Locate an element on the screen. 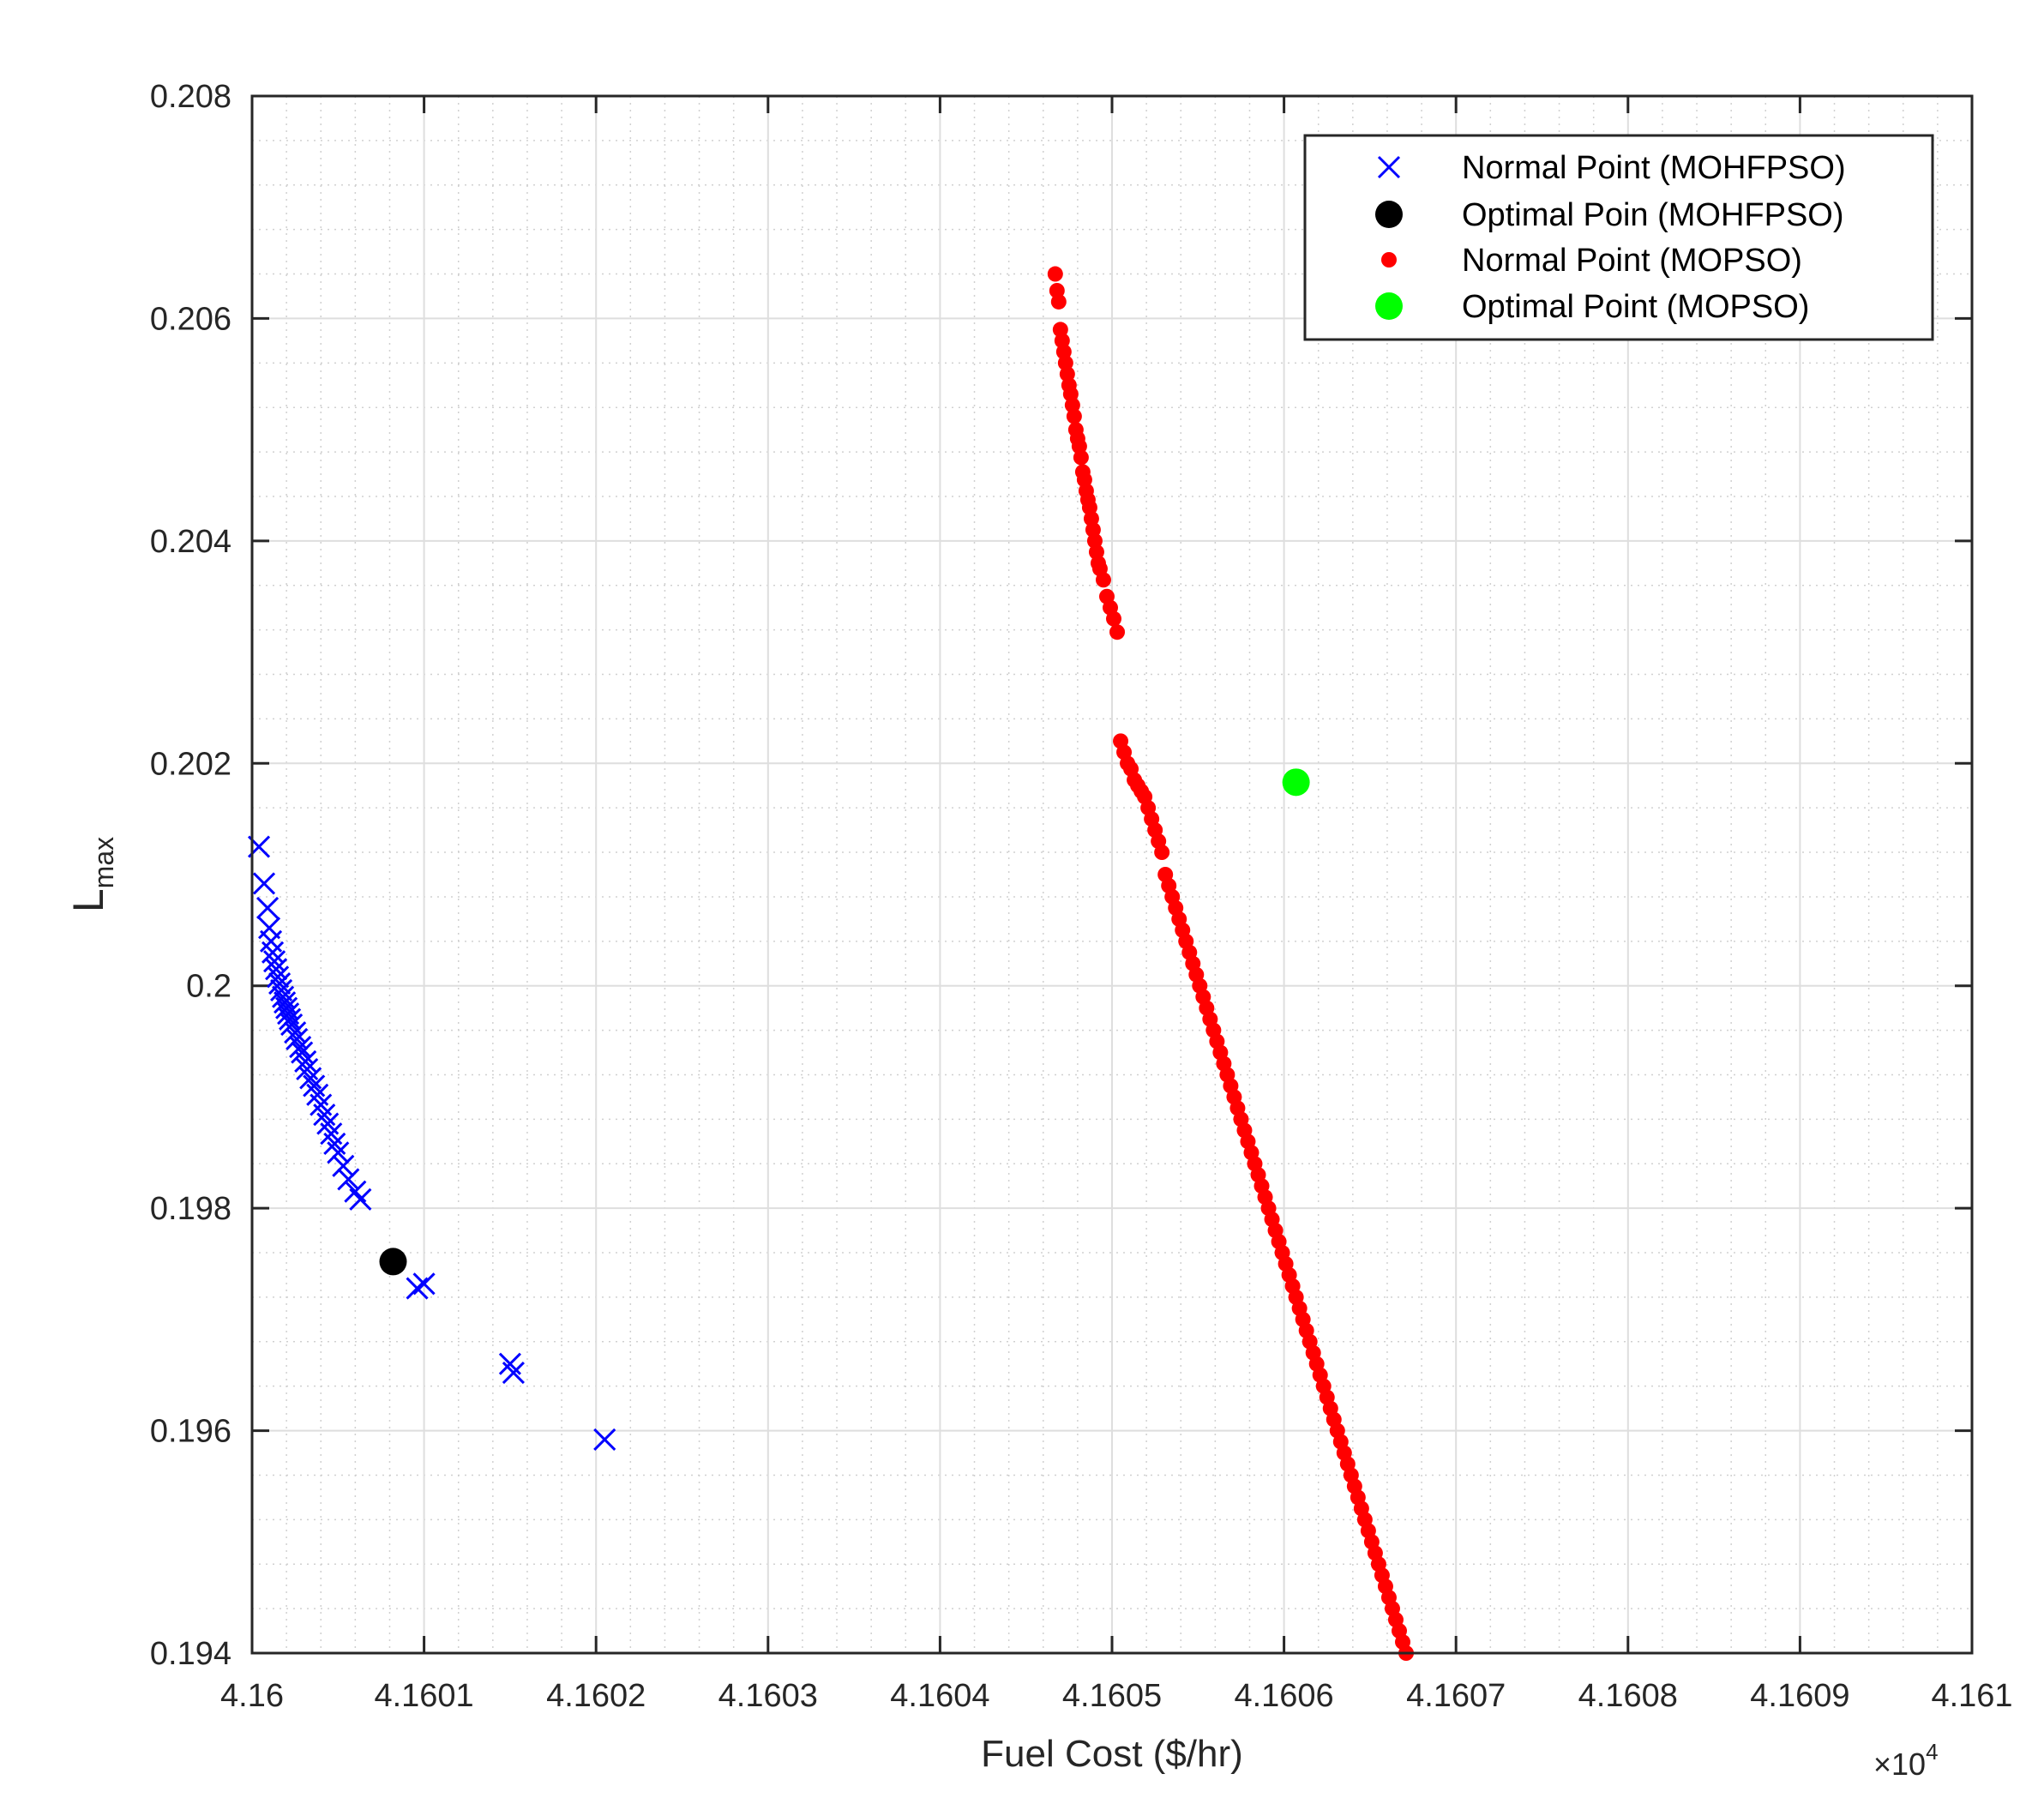 This screenshot has width=2044, height=1810. x-tick-label: 4.1602 is located at coordinates (596, 1696).